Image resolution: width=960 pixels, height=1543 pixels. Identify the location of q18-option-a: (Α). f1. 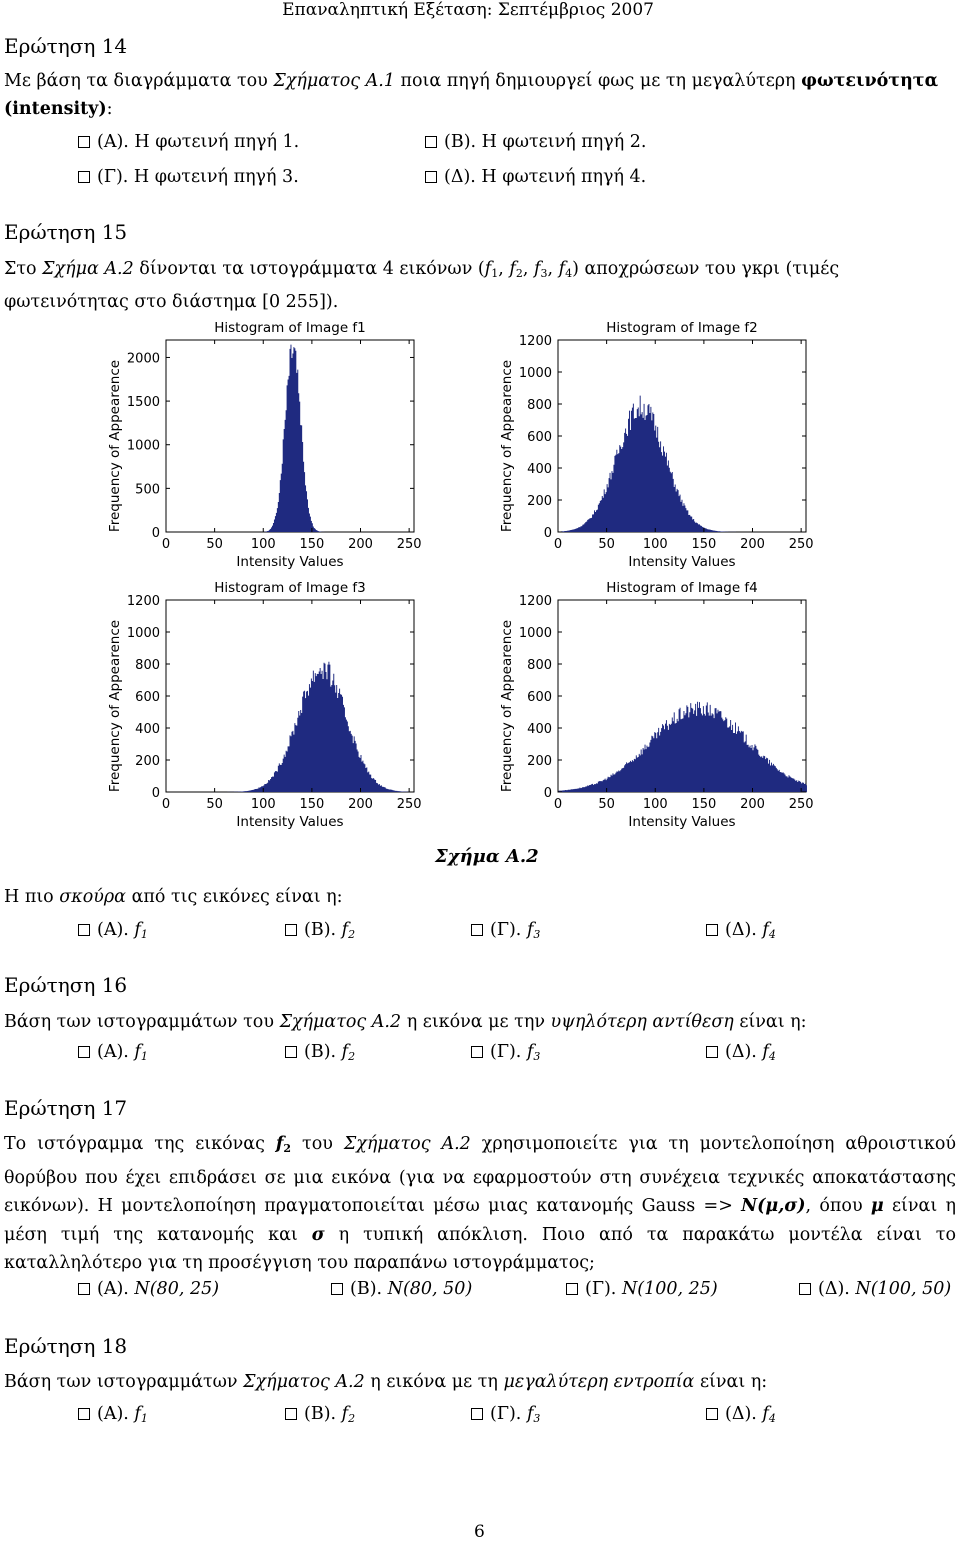
(113, 1414).